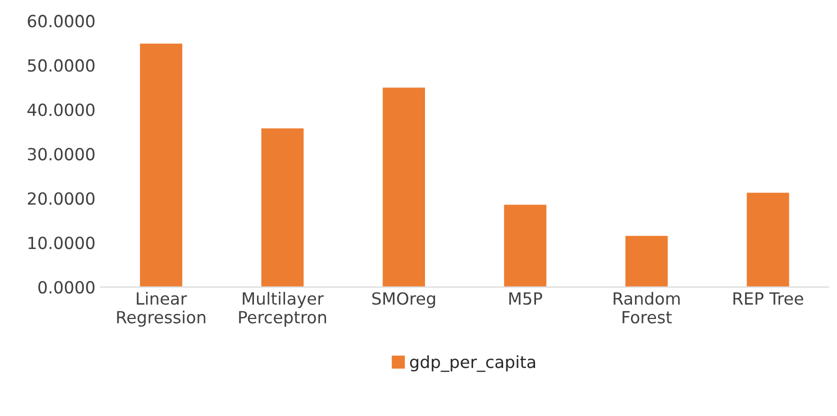 The image size is (837, 416). What do you see at coordinates (525, 298) in the screenshot?
I see `x-tick-label: M5P` at bounding box center [525, 298].